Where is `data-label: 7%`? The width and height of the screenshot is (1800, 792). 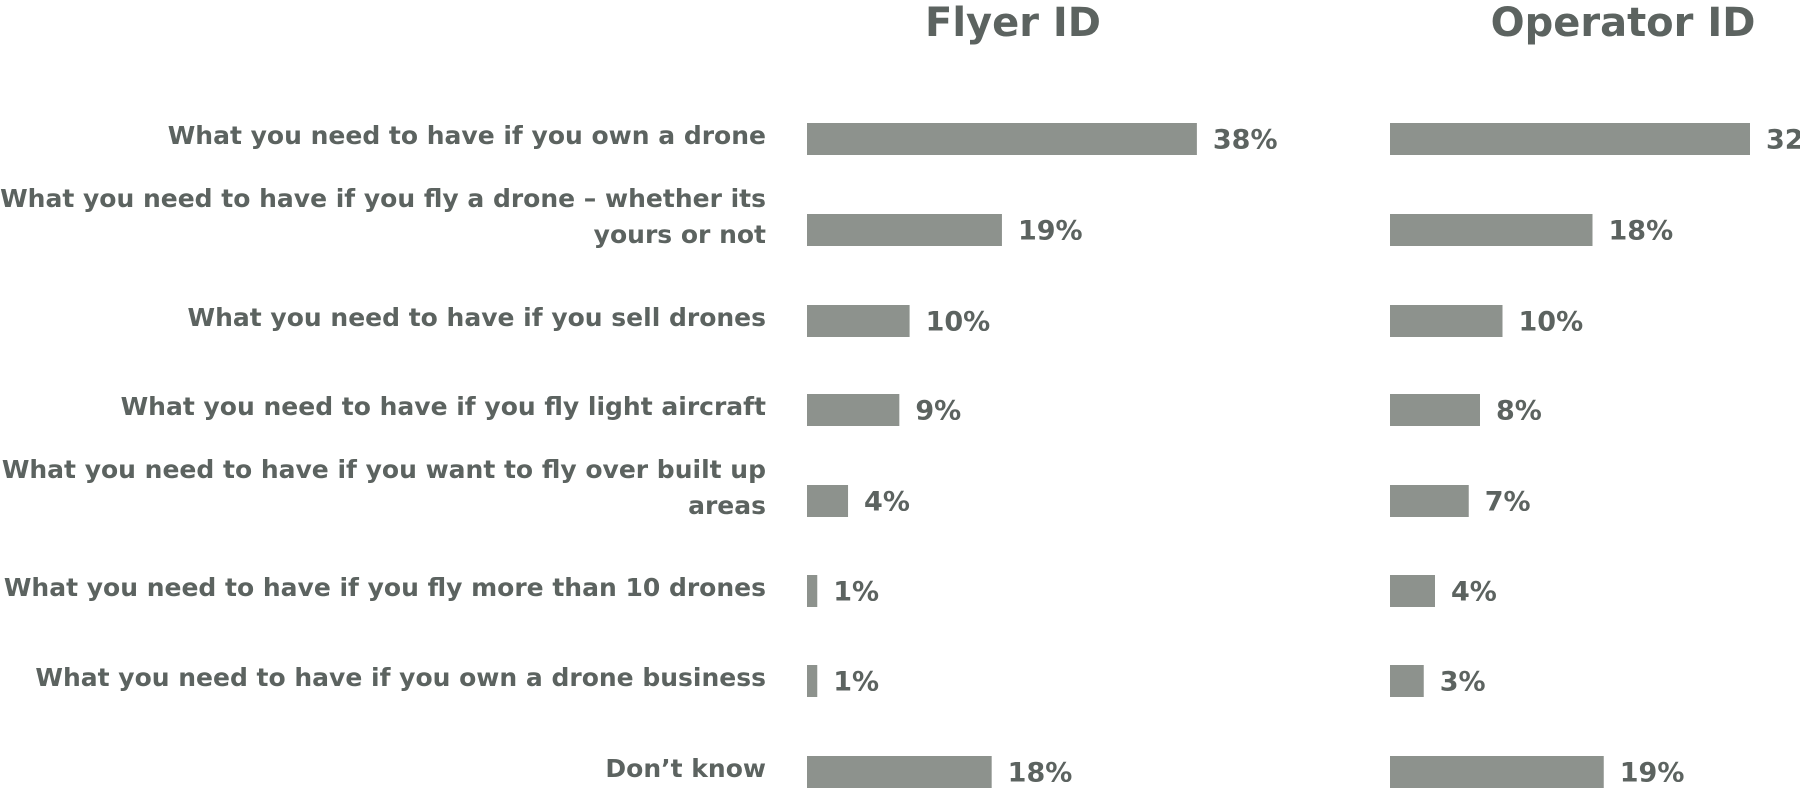 data-label: 7% is located at coordinates (1508, 502).